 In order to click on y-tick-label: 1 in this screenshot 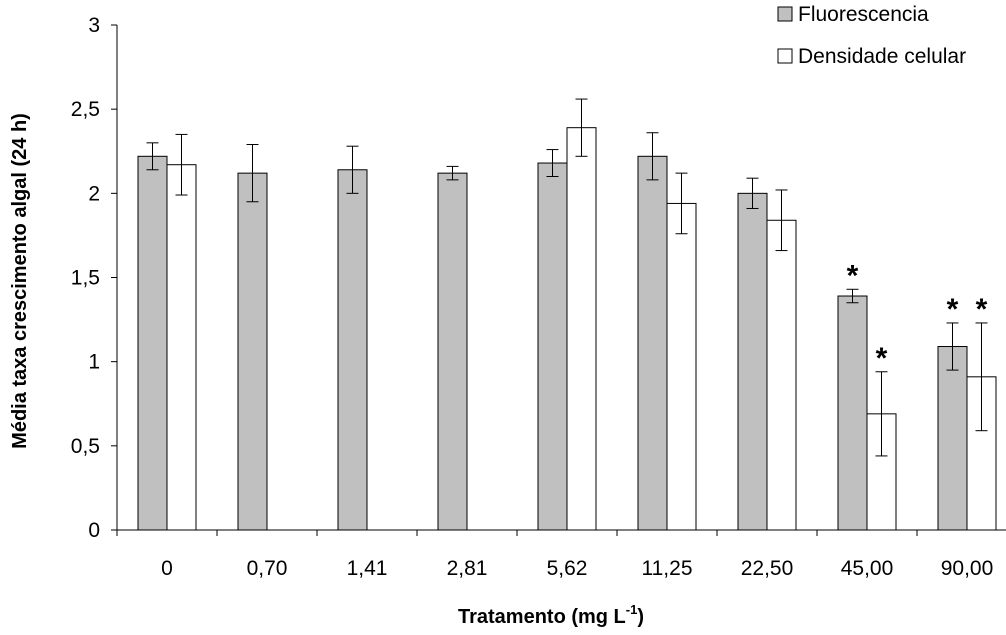, I will do `click(94, 362)`.